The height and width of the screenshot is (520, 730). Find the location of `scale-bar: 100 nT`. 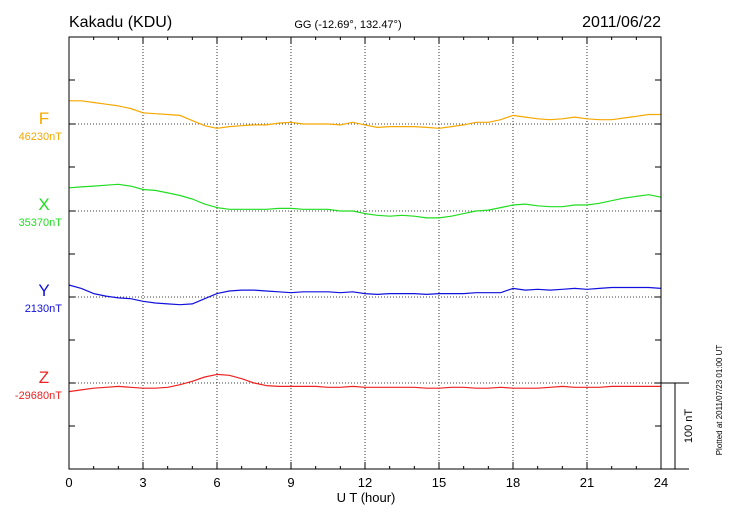

scale-bar: 100 nT is located at coordinates (678, 426).